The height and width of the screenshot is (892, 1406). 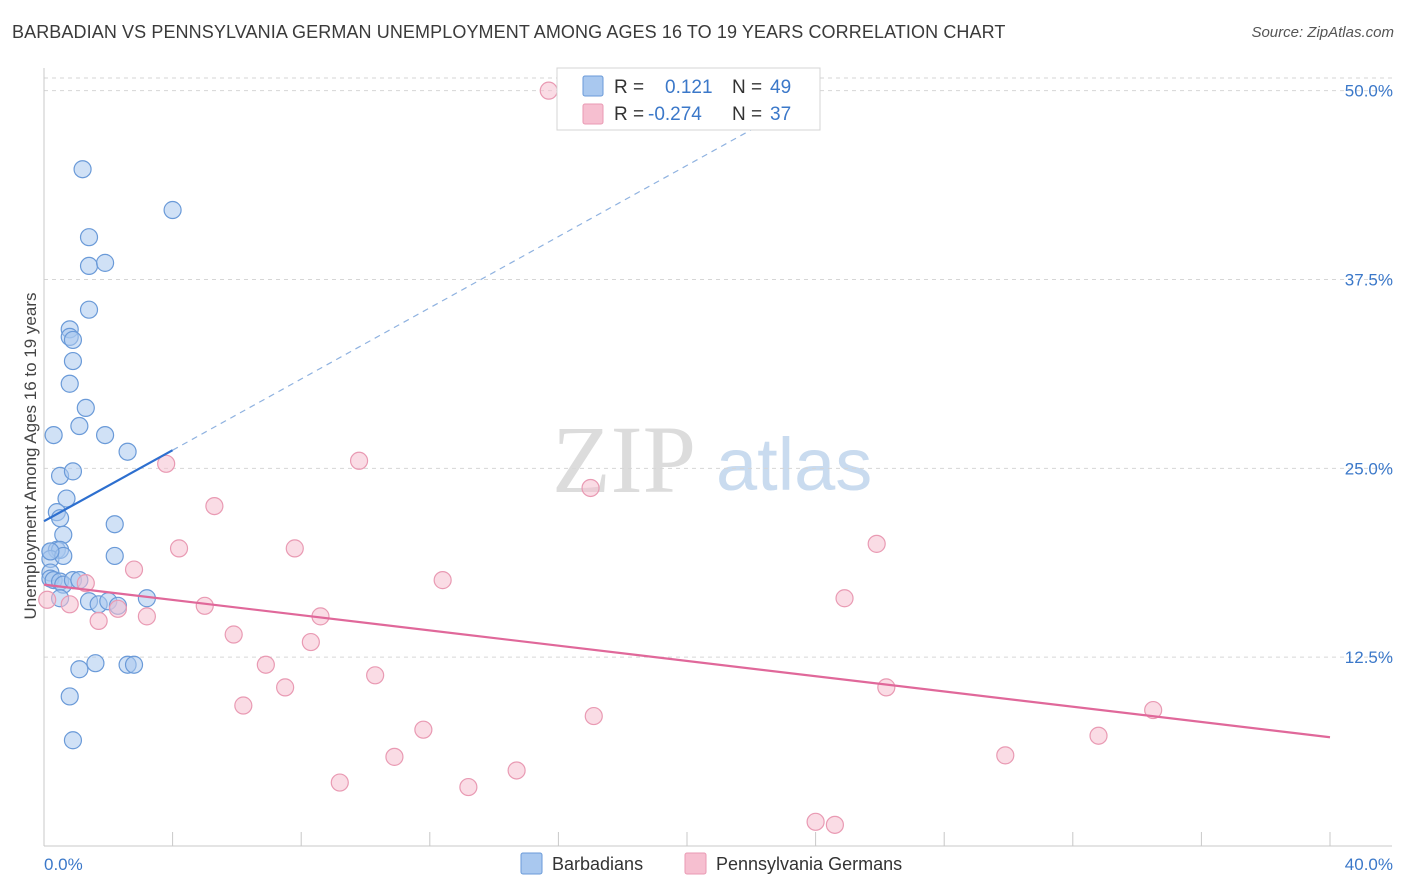 What do you see at coordinates (1369, 657) in the screenshot?
I see `y-tick-label-0: 12.5%` at bounding box center [1369, 657].